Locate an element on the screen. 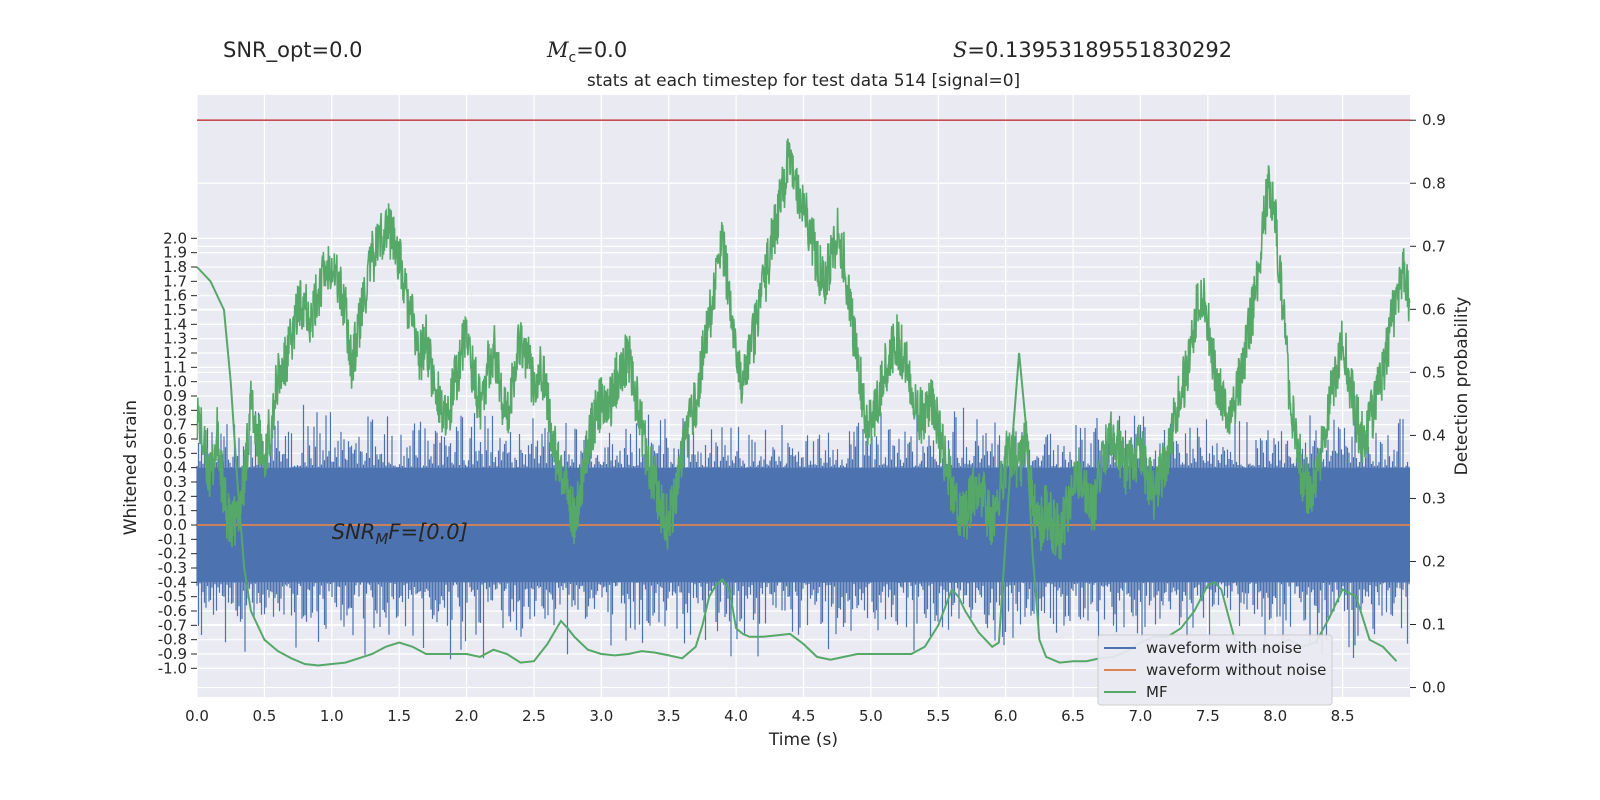 The image size is (1600, 800). left-y-tick-label: -0.6 is located at coordinates (172, 611).